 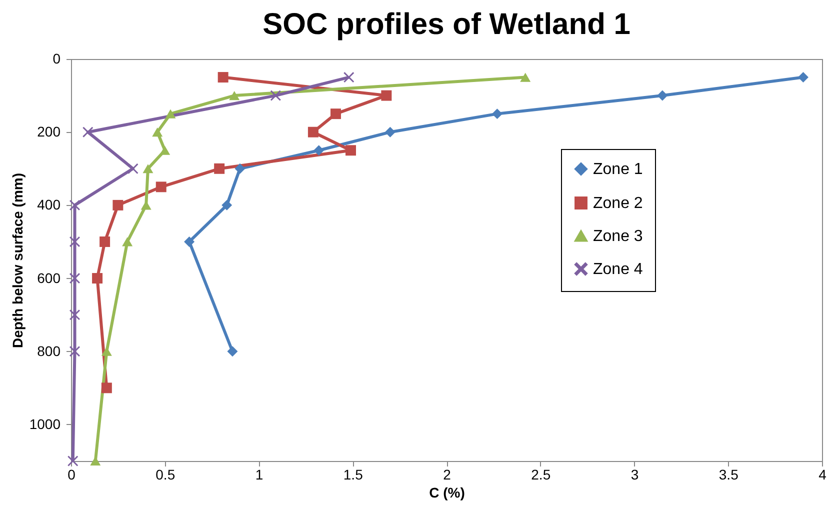 I want to click on y-tick-label: 400, so click(x=49, y=204).